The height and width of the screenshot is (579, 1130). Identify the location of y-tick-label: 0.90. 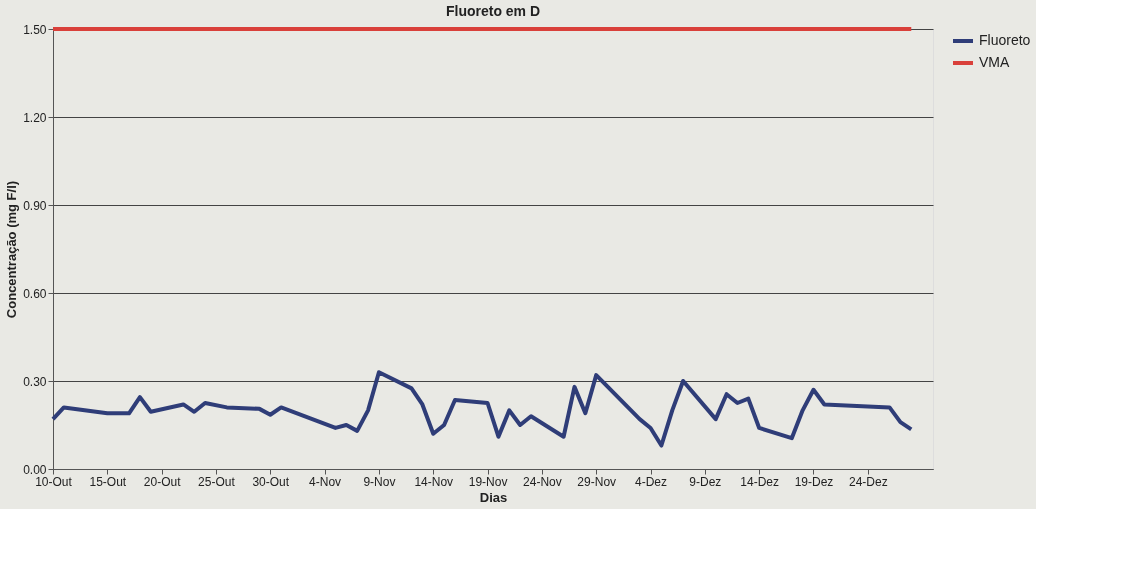
(35, 205).